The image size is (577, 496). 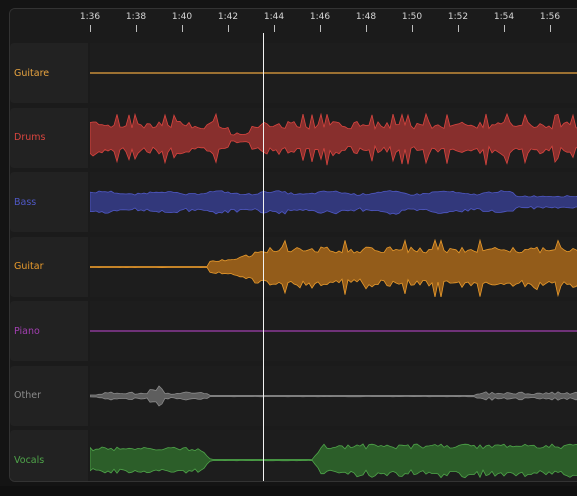 What do you see at coordinates (274, 17) in the screenshot?
I see `tick-label: 1:44` at bounding box center [274, 17].